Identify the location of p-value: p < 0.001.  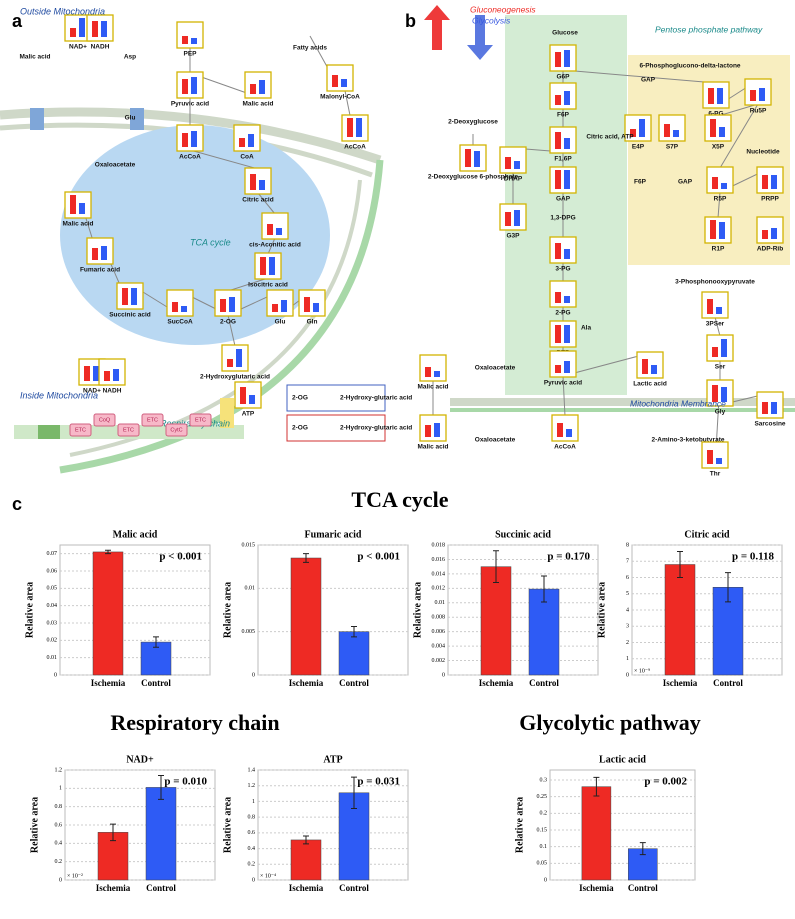
(378, 557).